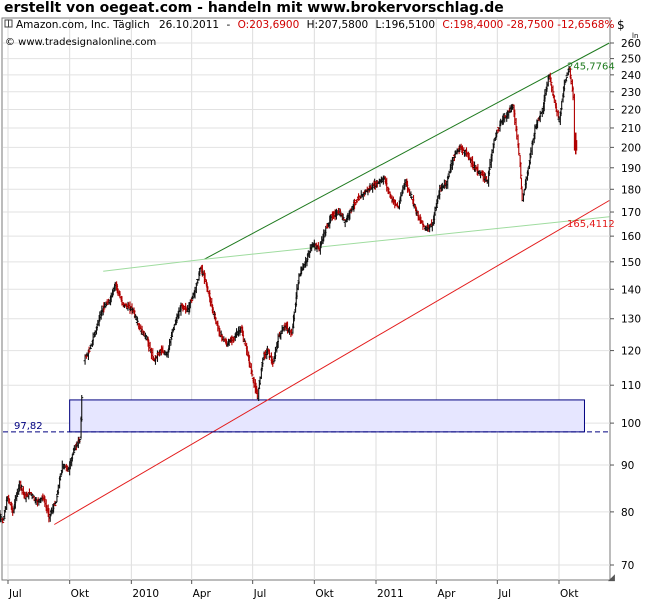 Image resolution: width=650 pixels, height=600 pixels. Describe the element at coordinates (631, 263) in the screenshot. I see `y-tick-label: 150` at that location.